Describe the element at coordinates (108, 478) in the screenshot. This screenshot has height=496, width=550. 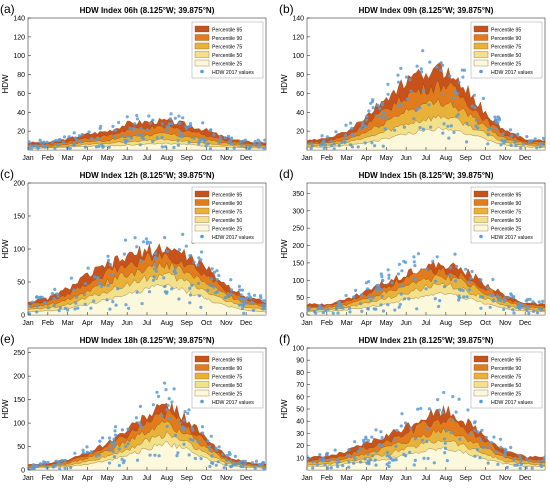
I see `x-tick-label: May` at that location.